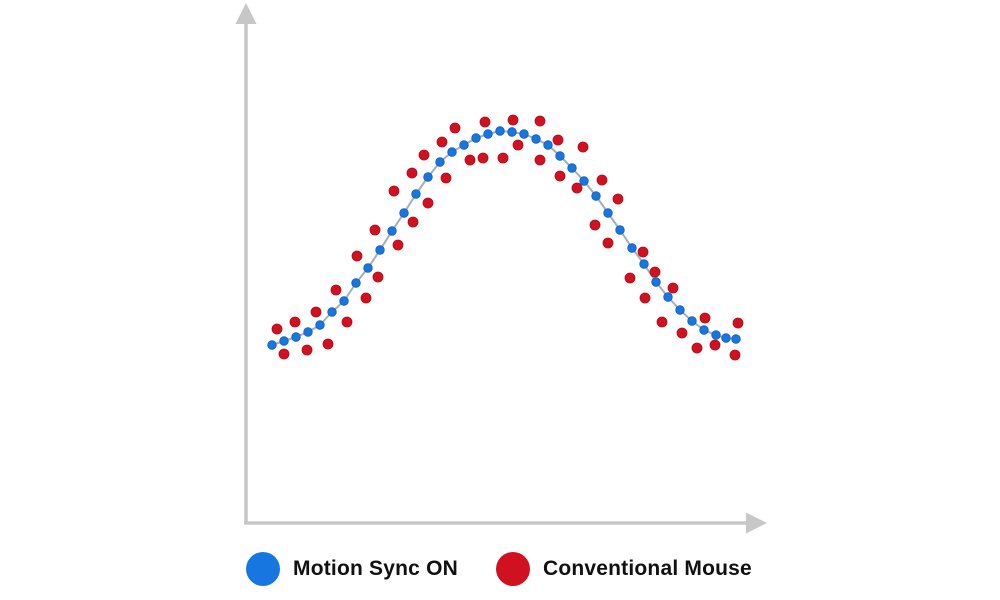  What do you see at coordinates (647, 568) in the screenshot?
I see `legend-label-conventional-mouse: Conventional Mouse` at bounding box center [647, 568].